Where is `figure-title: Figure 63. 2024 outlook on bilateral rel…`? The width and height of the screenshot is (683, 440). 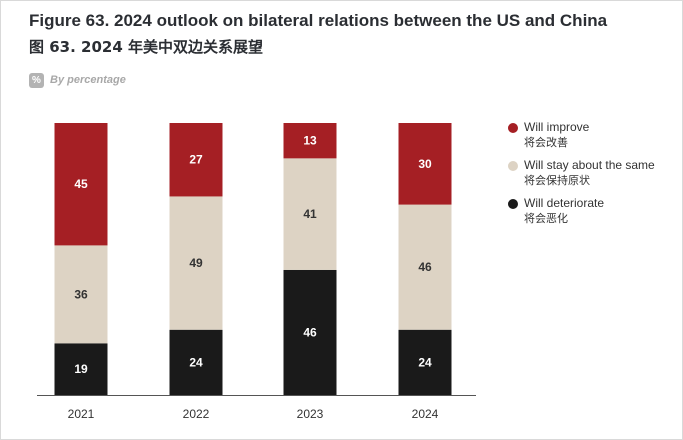
figure-title: Figure 63. 2024 outlook on bilateral rel… is located at coordinates (318, 20).